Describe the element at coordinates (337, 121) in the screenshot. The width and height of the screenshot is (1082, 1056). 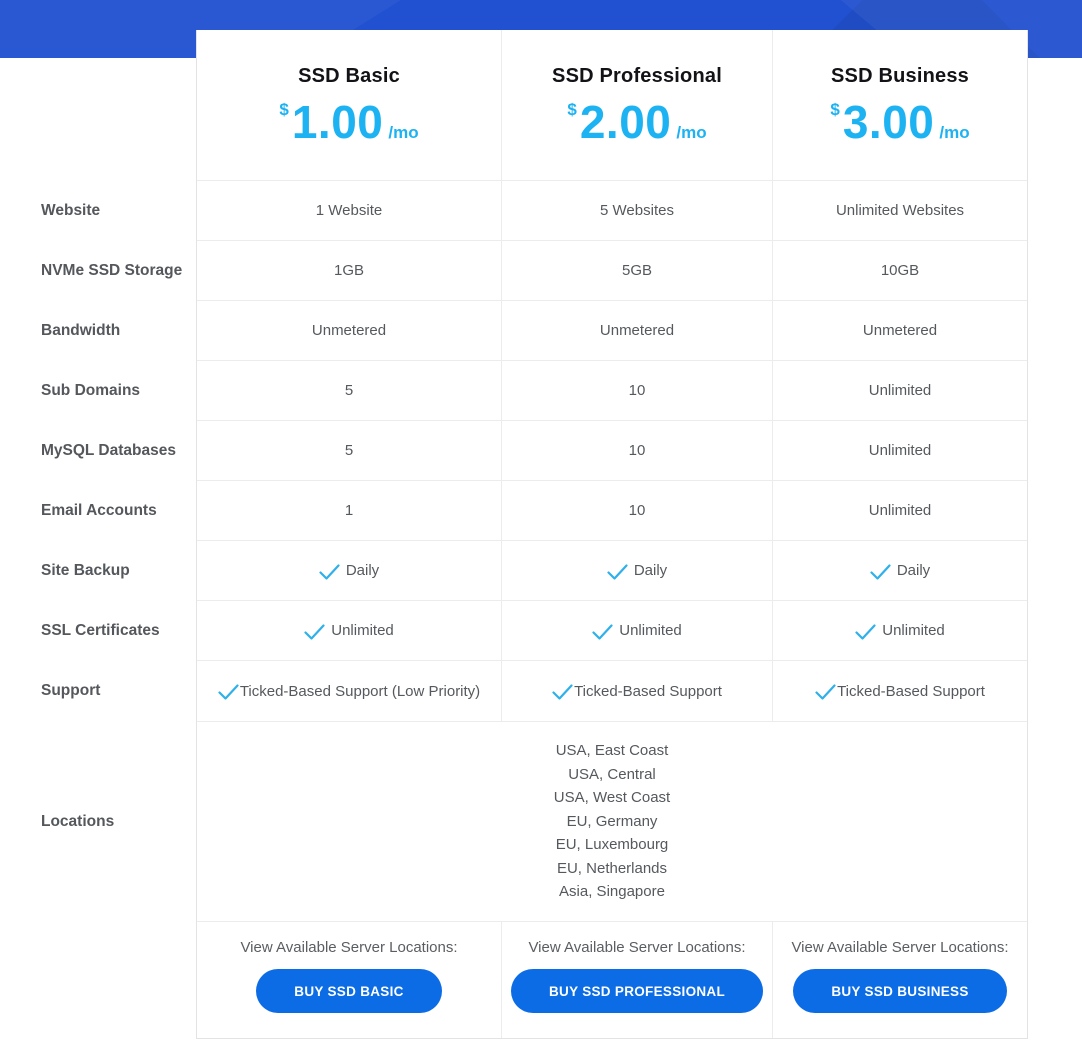
I see `price-amount: 1.00` at that location.